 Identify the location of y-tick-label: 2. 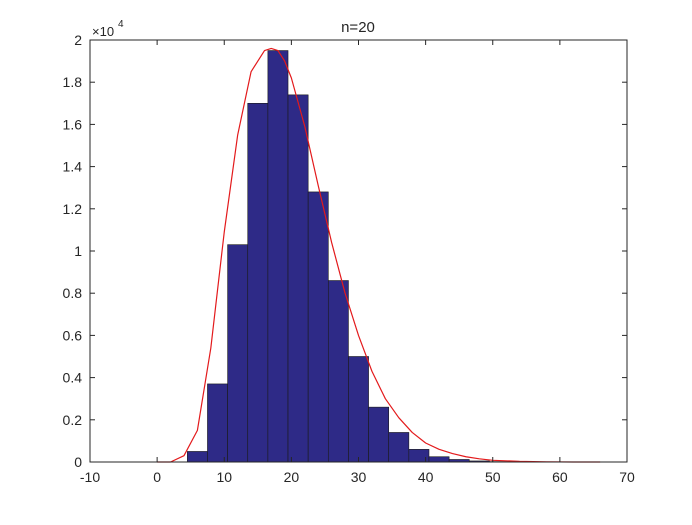
(78, 40).